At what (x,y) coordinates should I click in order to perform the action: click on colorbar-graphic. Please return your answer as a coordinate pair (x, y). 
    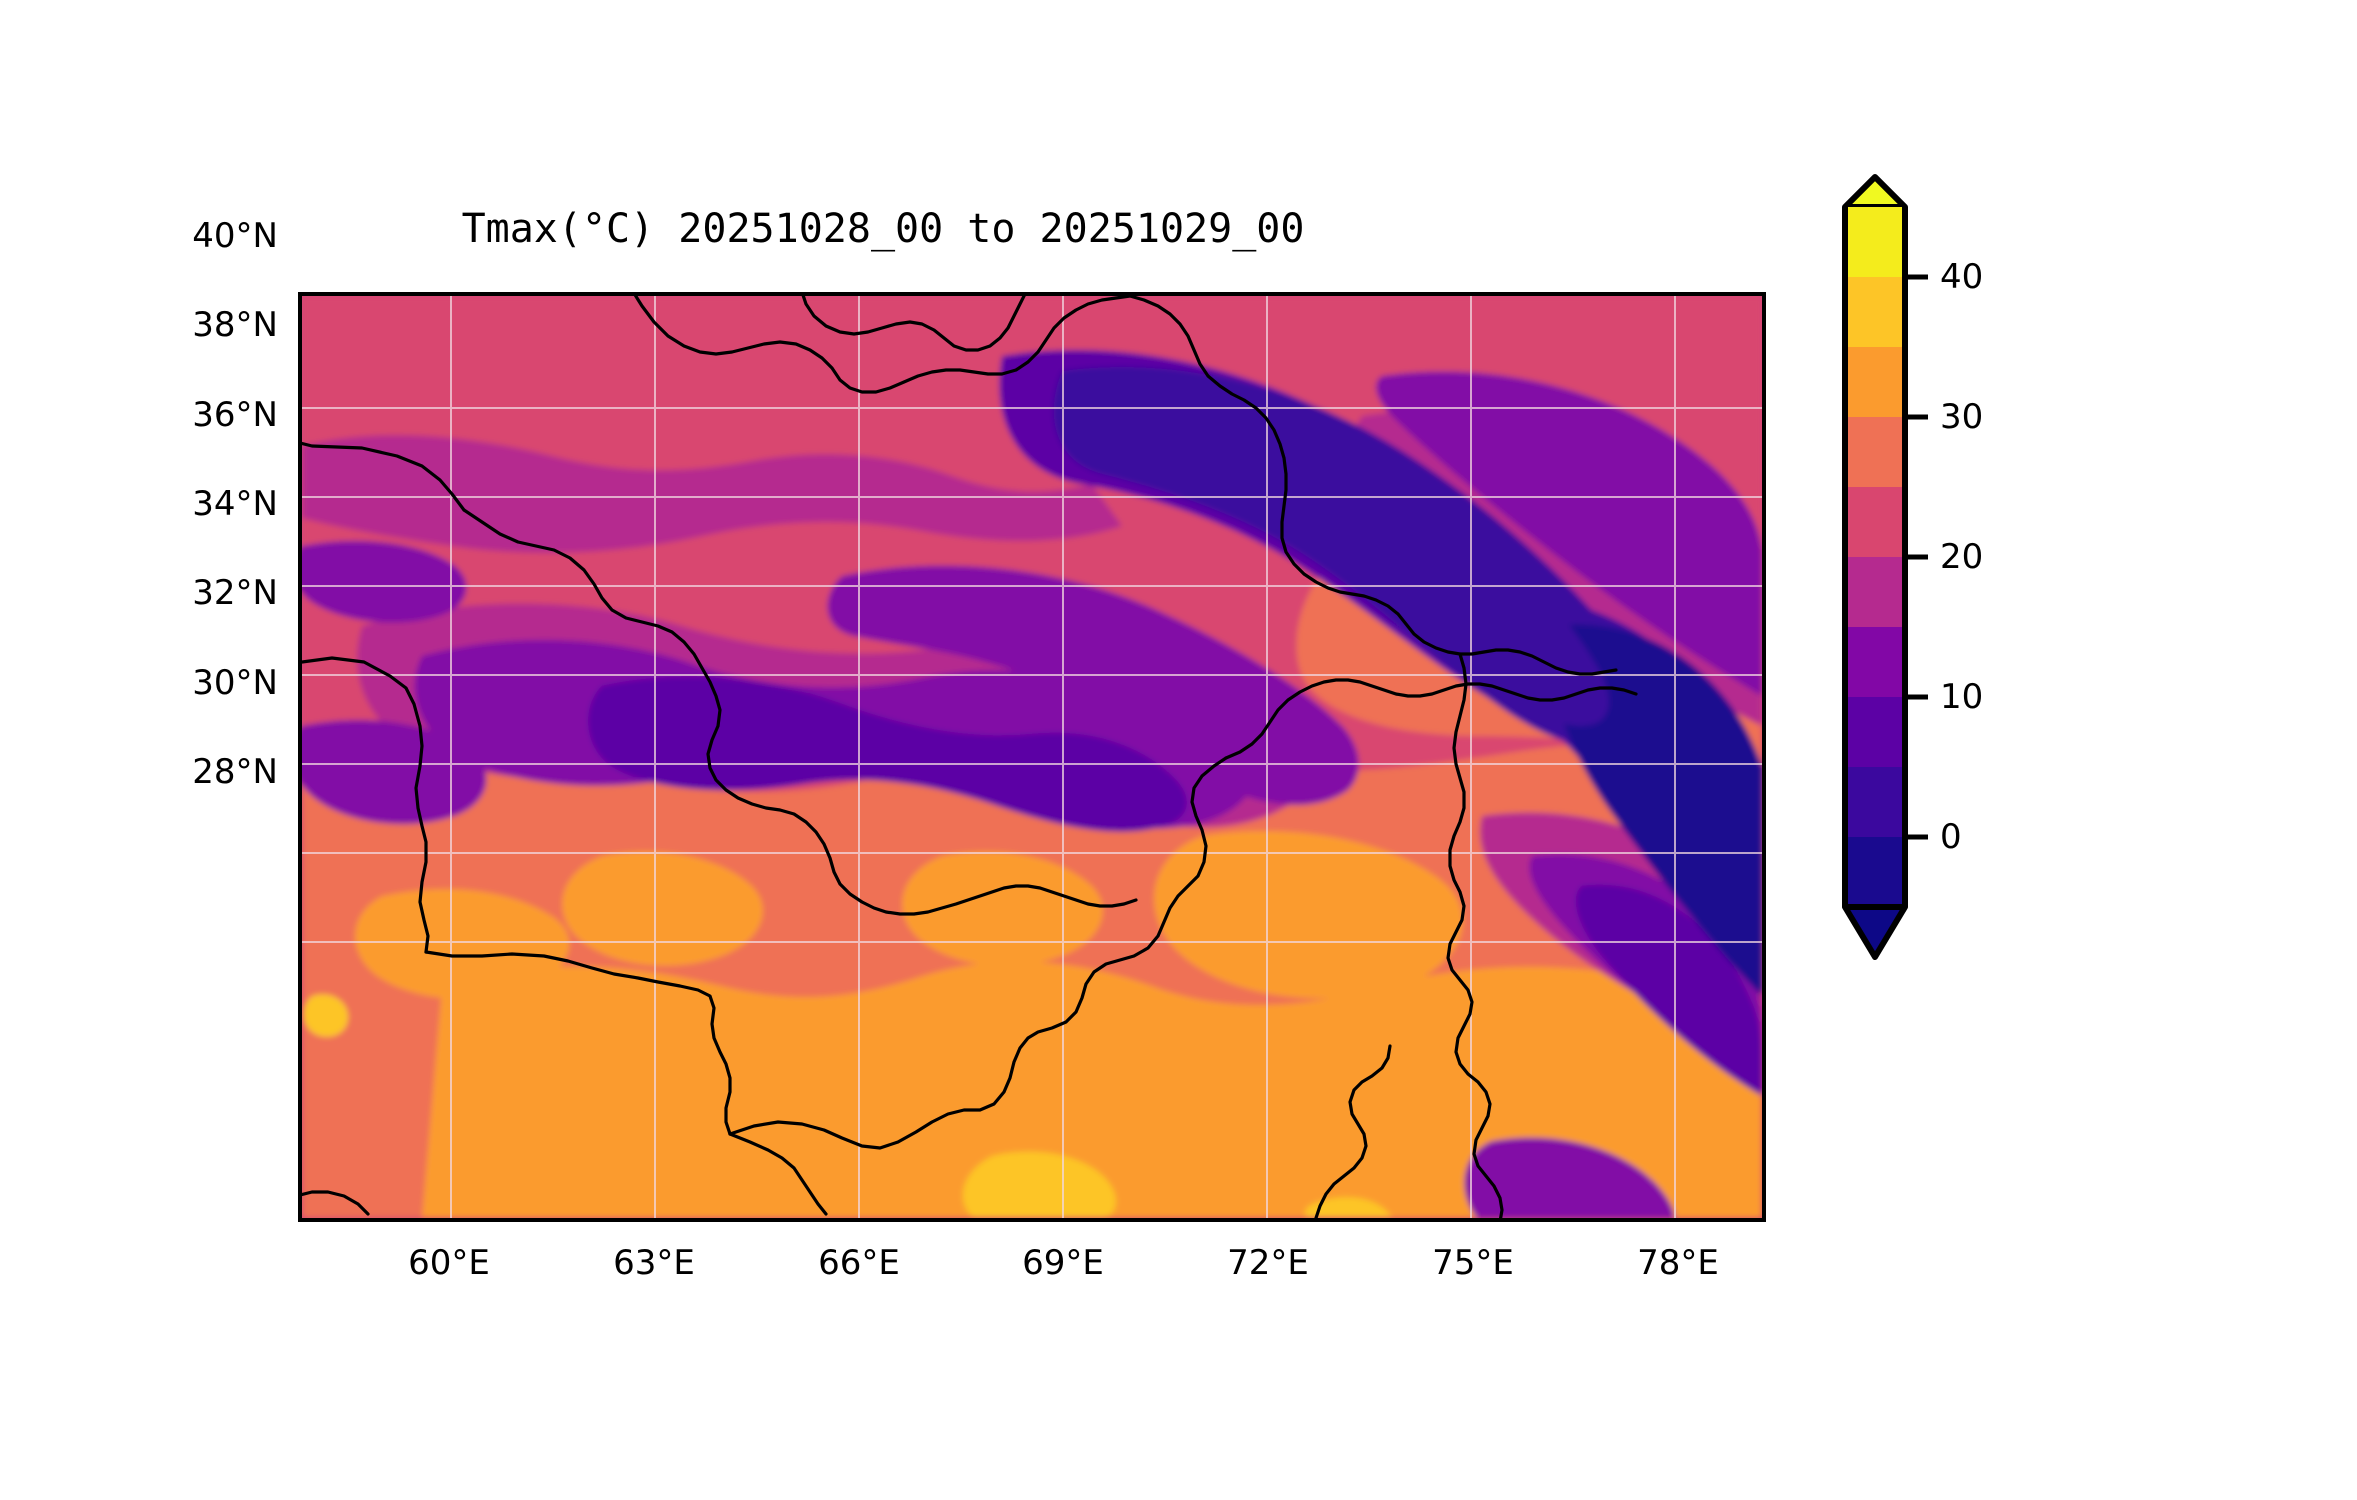
    Looking at the image, I should click on (1885, 567).